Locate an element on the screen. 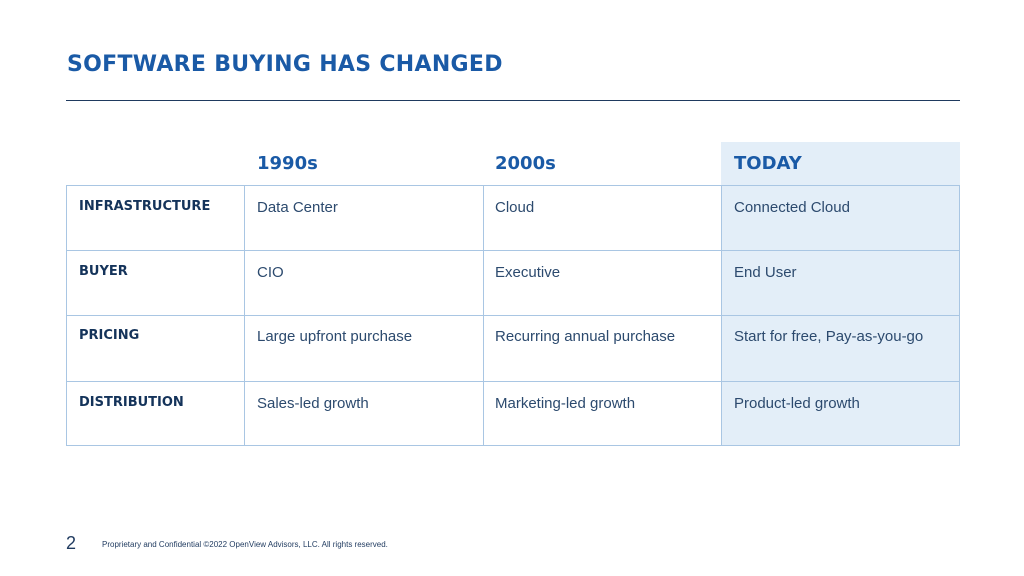 The image size is (1024, 576). table-border-bottom is located at coordinates (513, 445).